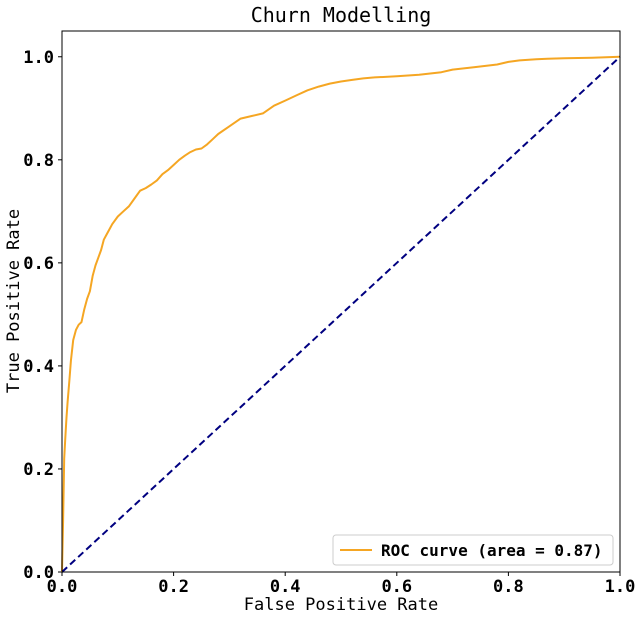 The height and width of the screenshot is (620, 641). What do you see at coordinates (620, 587) in the screenshot?
I see `x-tick-label: 1.0` at bounding box center [620, 587].